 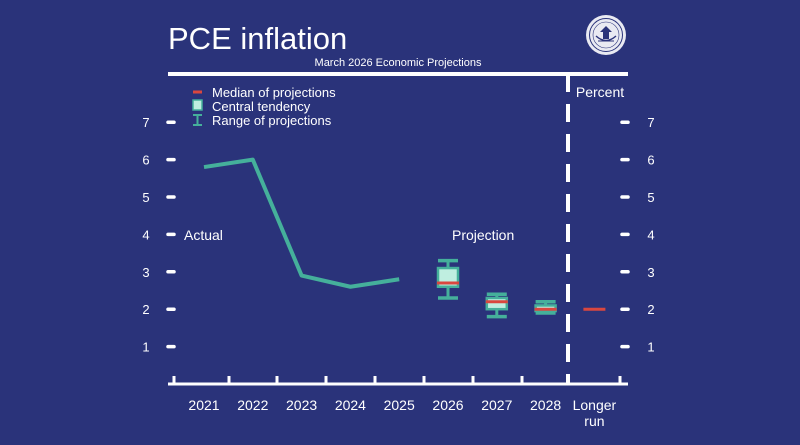 I want to click on y-tick-label-left-3: 3, so click(x=145, y=272).